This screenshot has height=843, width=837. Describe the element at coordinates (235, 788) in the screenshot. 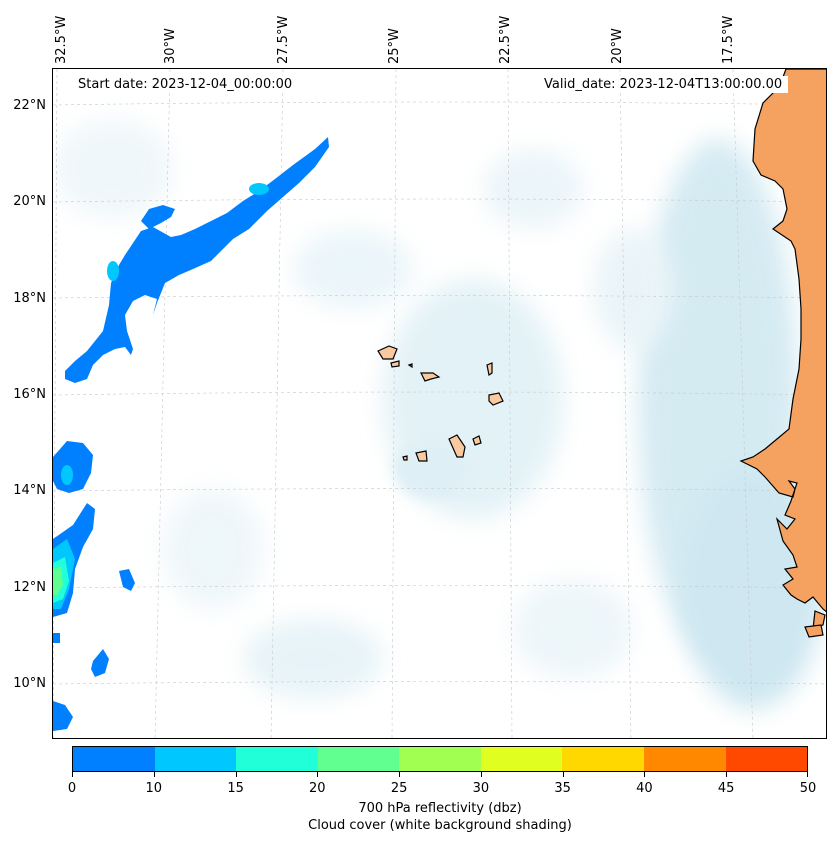

I see `colorbar-tick-15: 15` at that location.